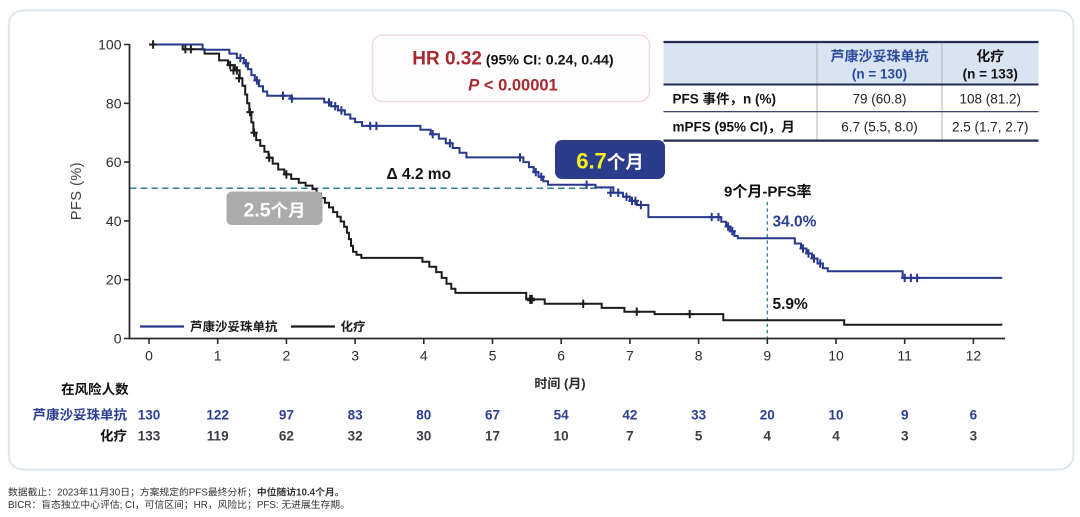 This screenshot has height=517, width=1080. I want to click on svg-text: 130, so click(149, 415).